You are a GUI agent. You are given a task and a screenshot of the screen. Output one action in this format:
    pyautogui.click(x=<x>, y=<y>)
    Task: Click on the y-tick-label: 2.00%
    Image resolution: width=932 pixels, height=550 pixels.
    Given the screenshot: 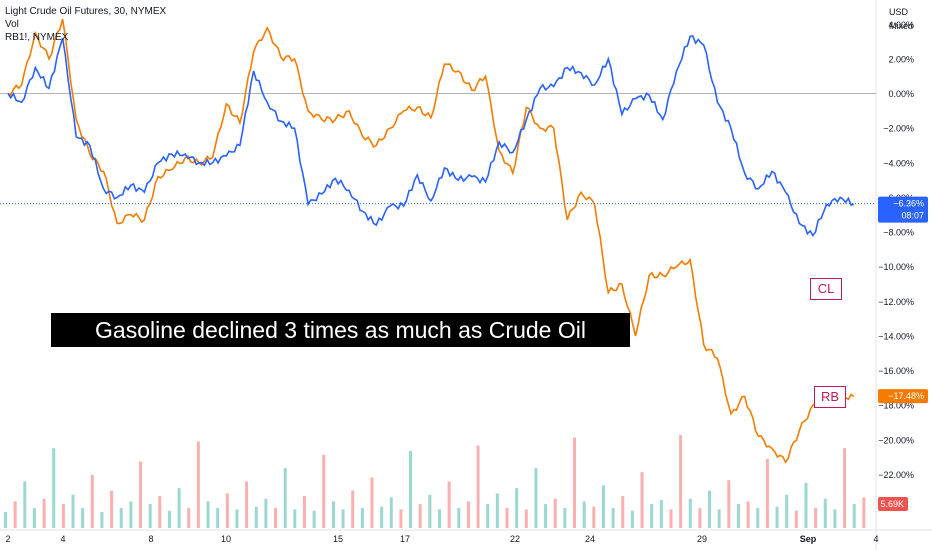 What is the action you would take?
    pyautogui.click(x=901, y=59)
    